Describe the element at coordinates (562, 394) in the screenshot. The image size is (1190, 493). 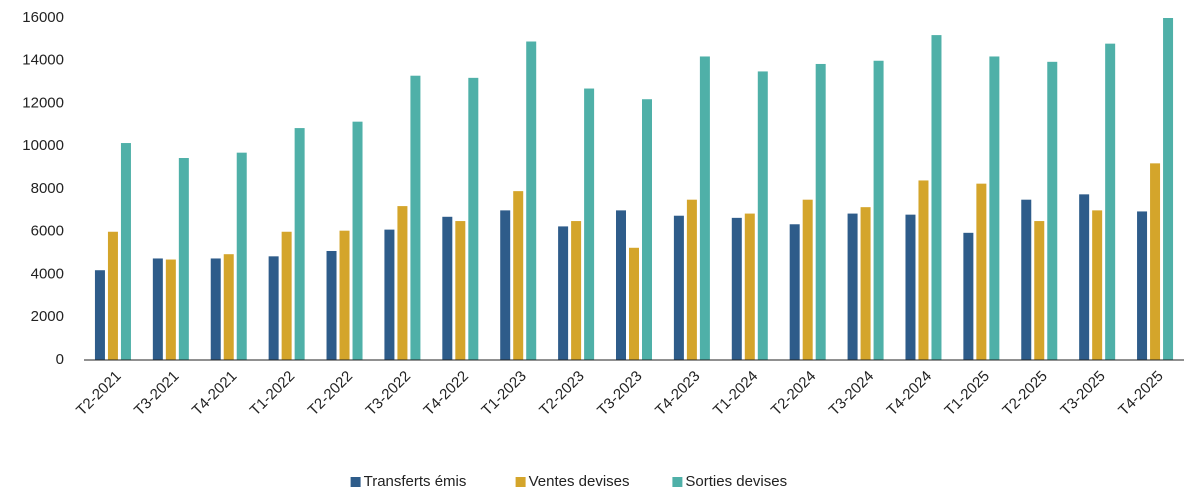
I see `x-tick-label: T2-2023` at that location.